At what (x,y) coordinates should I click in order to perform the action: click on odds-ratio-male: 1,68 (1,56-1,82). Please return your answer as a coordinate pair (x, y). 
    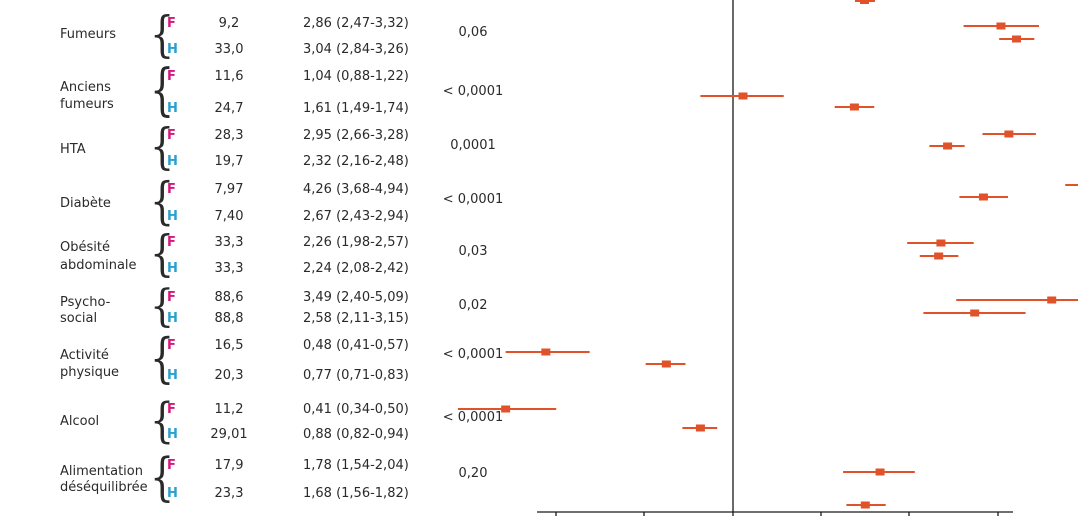
    Looking at the image, I should click on (356, 493).